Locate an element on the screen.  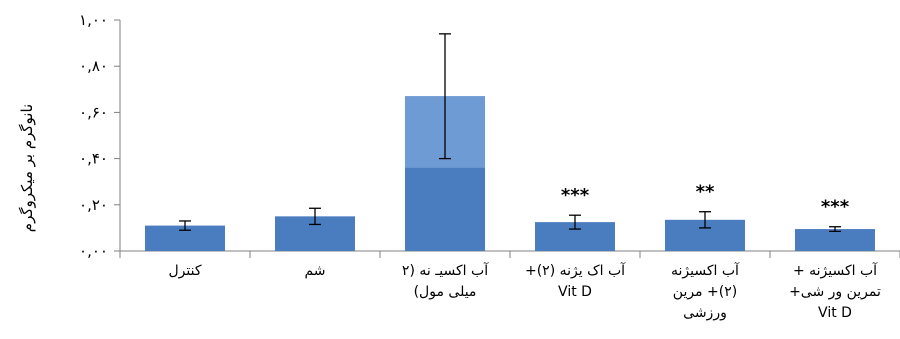
y-tick-label: ۱,۰۰ is located at coordinates (93, 20).